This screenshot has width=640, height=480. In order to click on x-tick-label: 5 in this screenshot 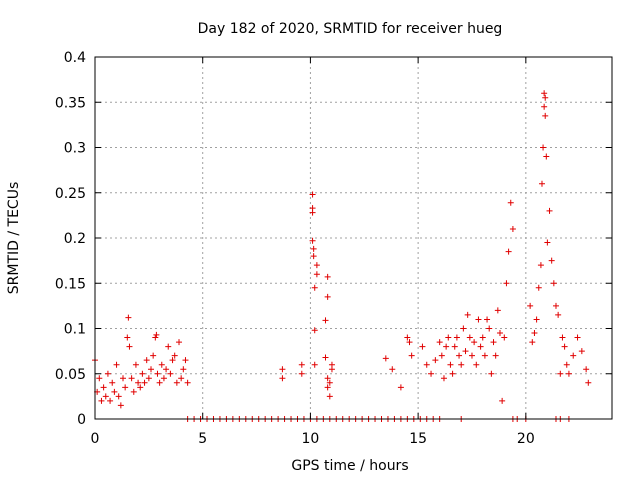, I will do `click(202, 439)`.